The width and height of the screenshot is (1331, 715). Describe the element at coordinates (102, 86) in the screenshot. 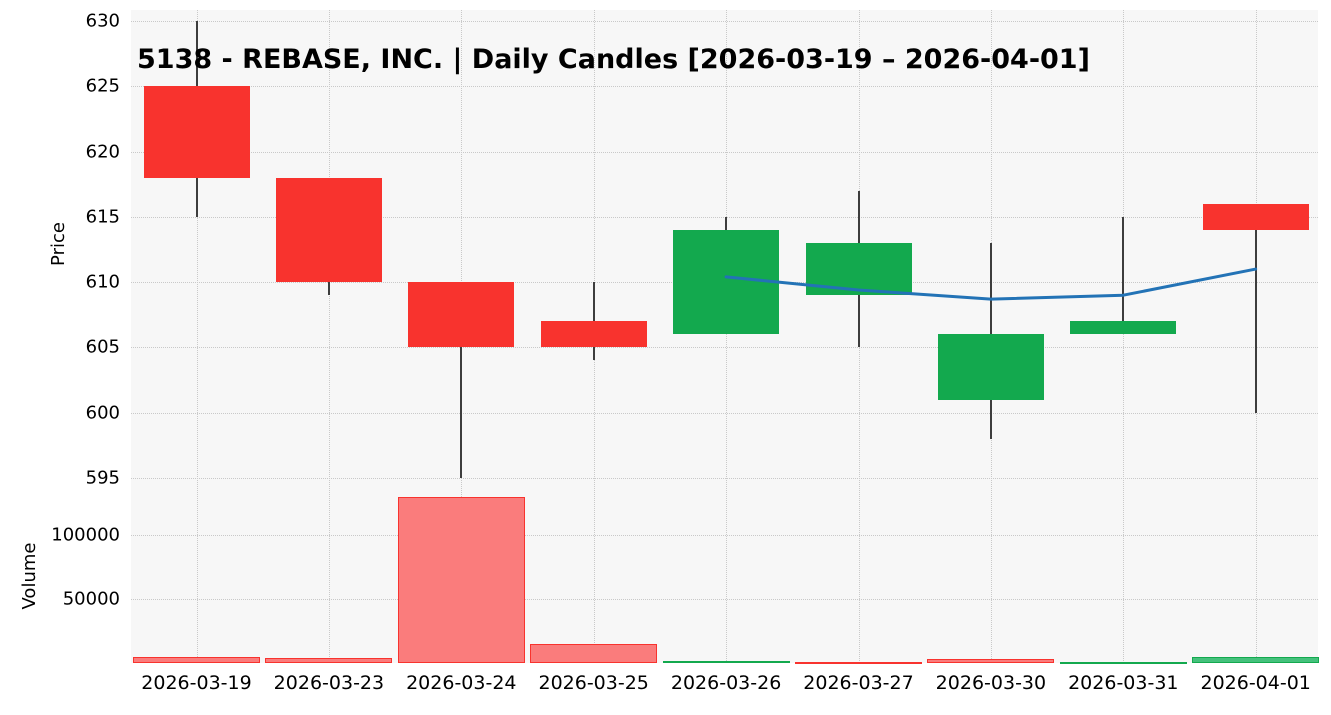

I see `price-tick-label: 625` at that location.